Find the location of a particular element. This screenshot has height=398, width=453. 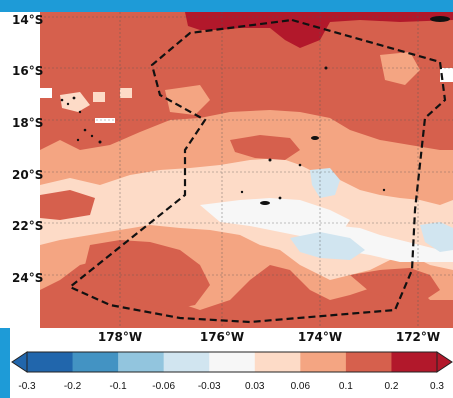

peach-patch-northwest is located at coordinates (75, 102).